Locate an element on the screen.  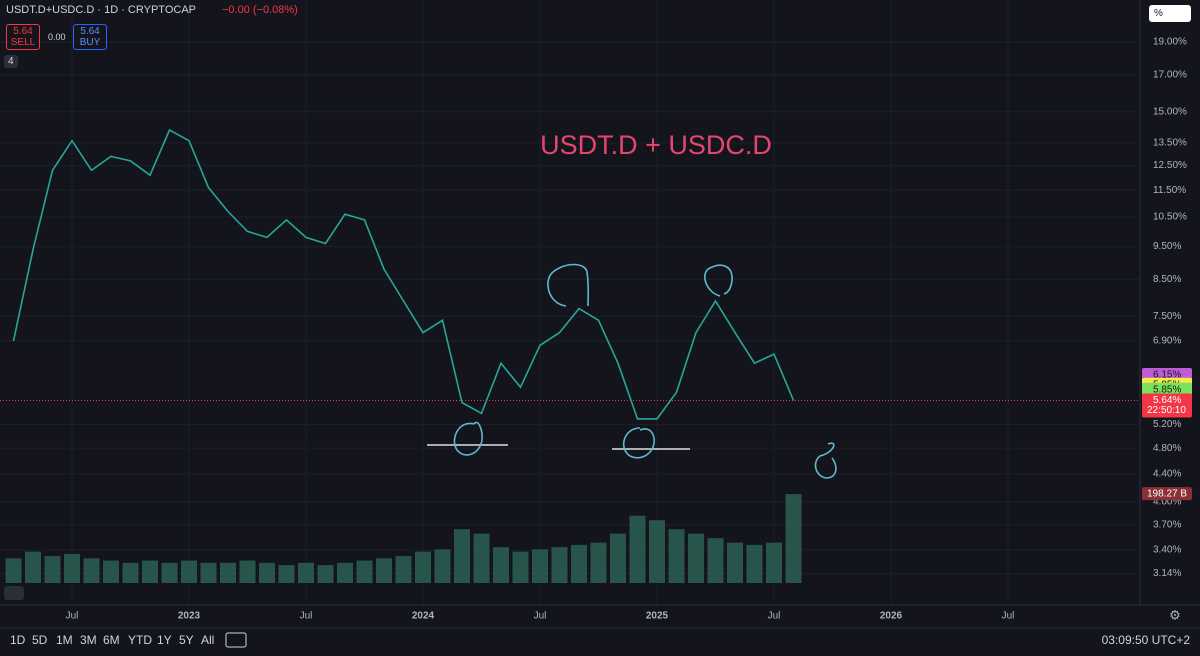
buy-button: 5.64 BUY is located at coordinates (90, 37).